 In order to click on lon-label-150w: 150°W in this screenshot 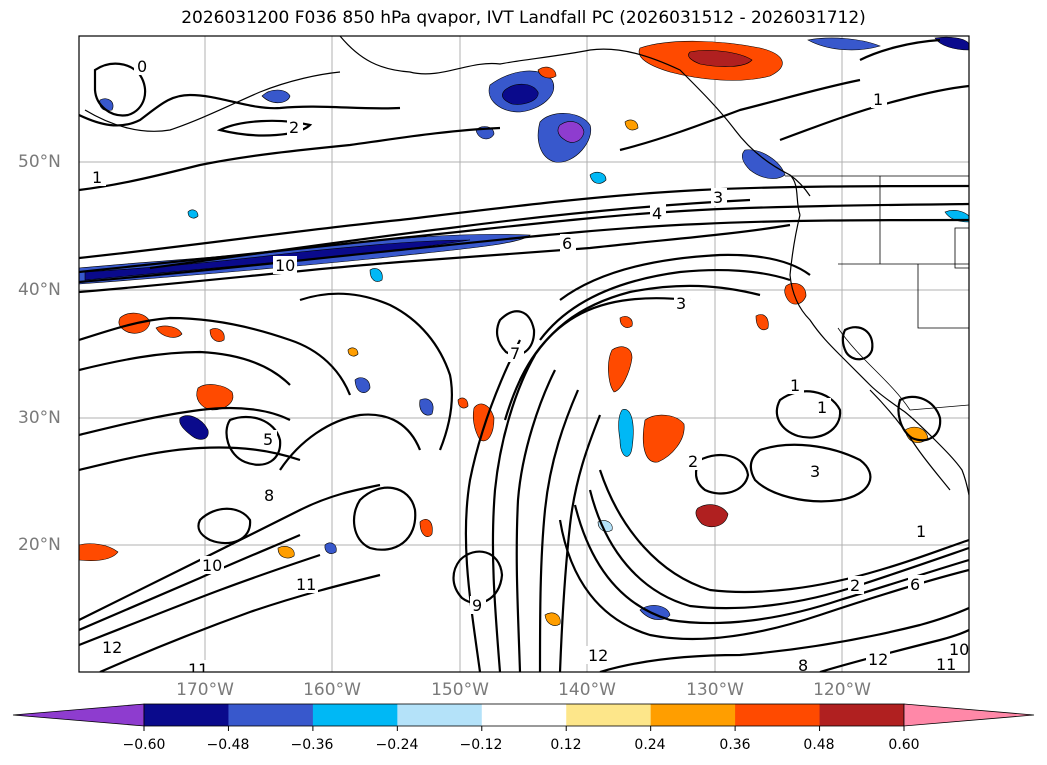, I will do `click(460, 690)`.